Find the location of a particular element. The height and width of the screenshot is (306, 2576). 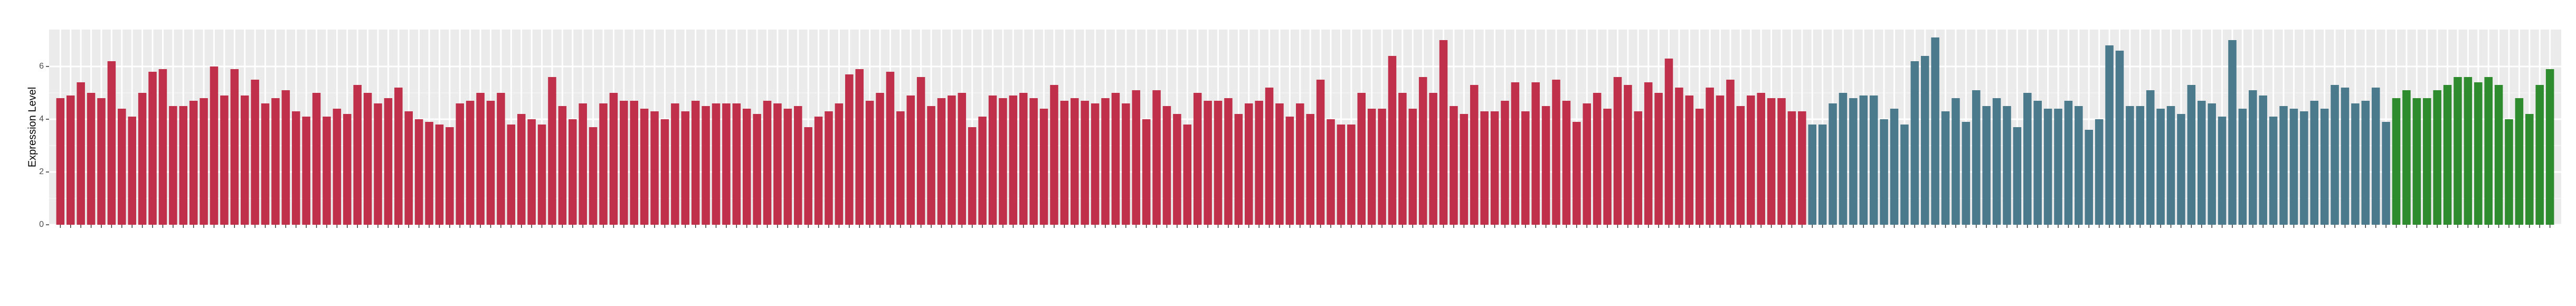

y-axis-title: Expression Level is located at coordinates (32, 127).